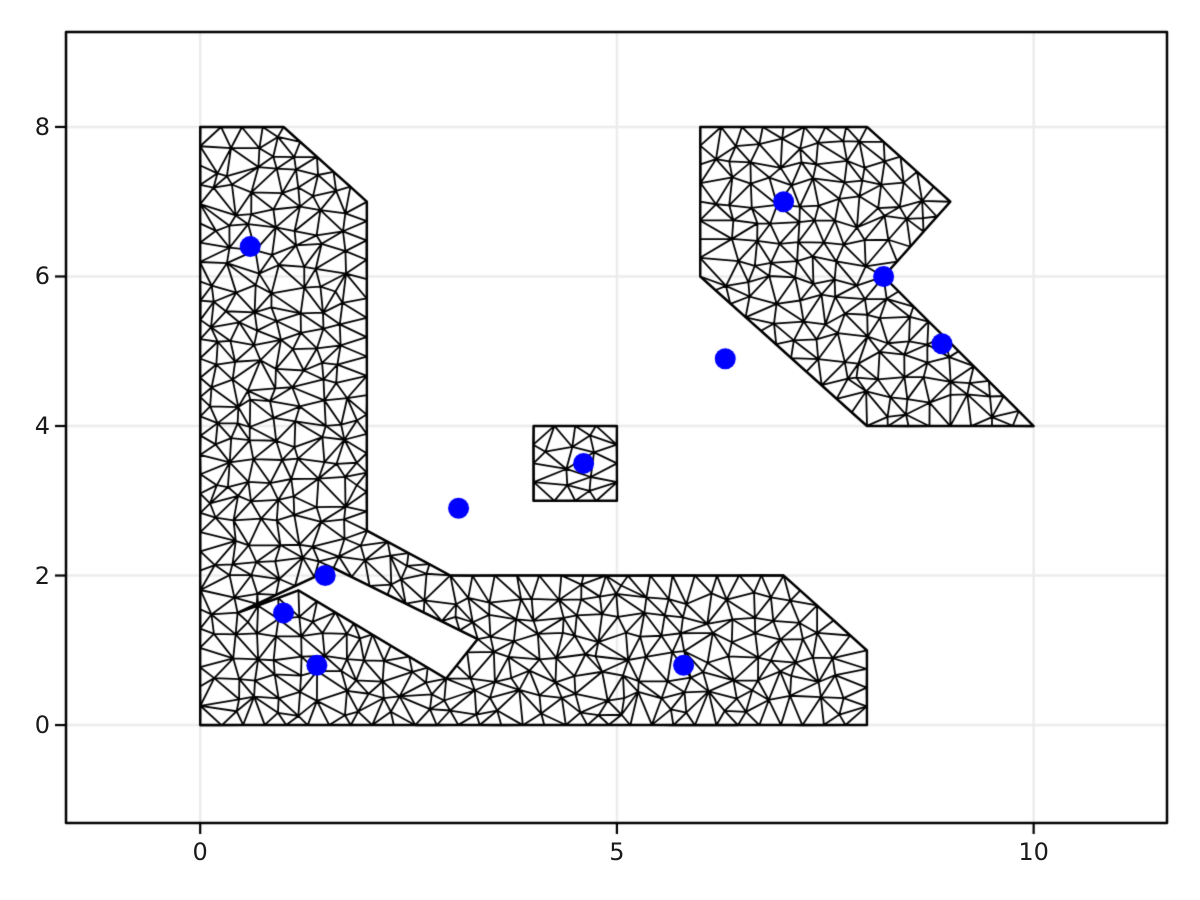  I want to click on x-tick-label: 0, so click(200, 852).